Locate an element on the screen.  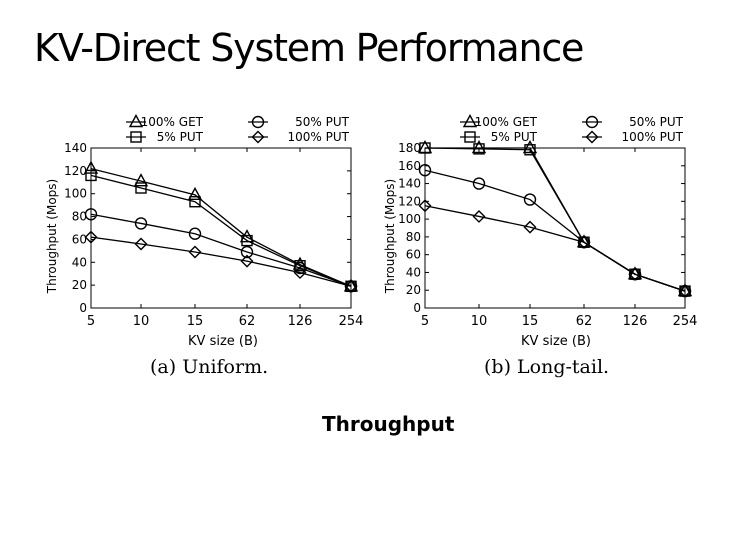
plot-area: 0 20 40 60 80 100 120 140 160 180 5 10 15 62 126 254 is located at coordinates (548, 234).